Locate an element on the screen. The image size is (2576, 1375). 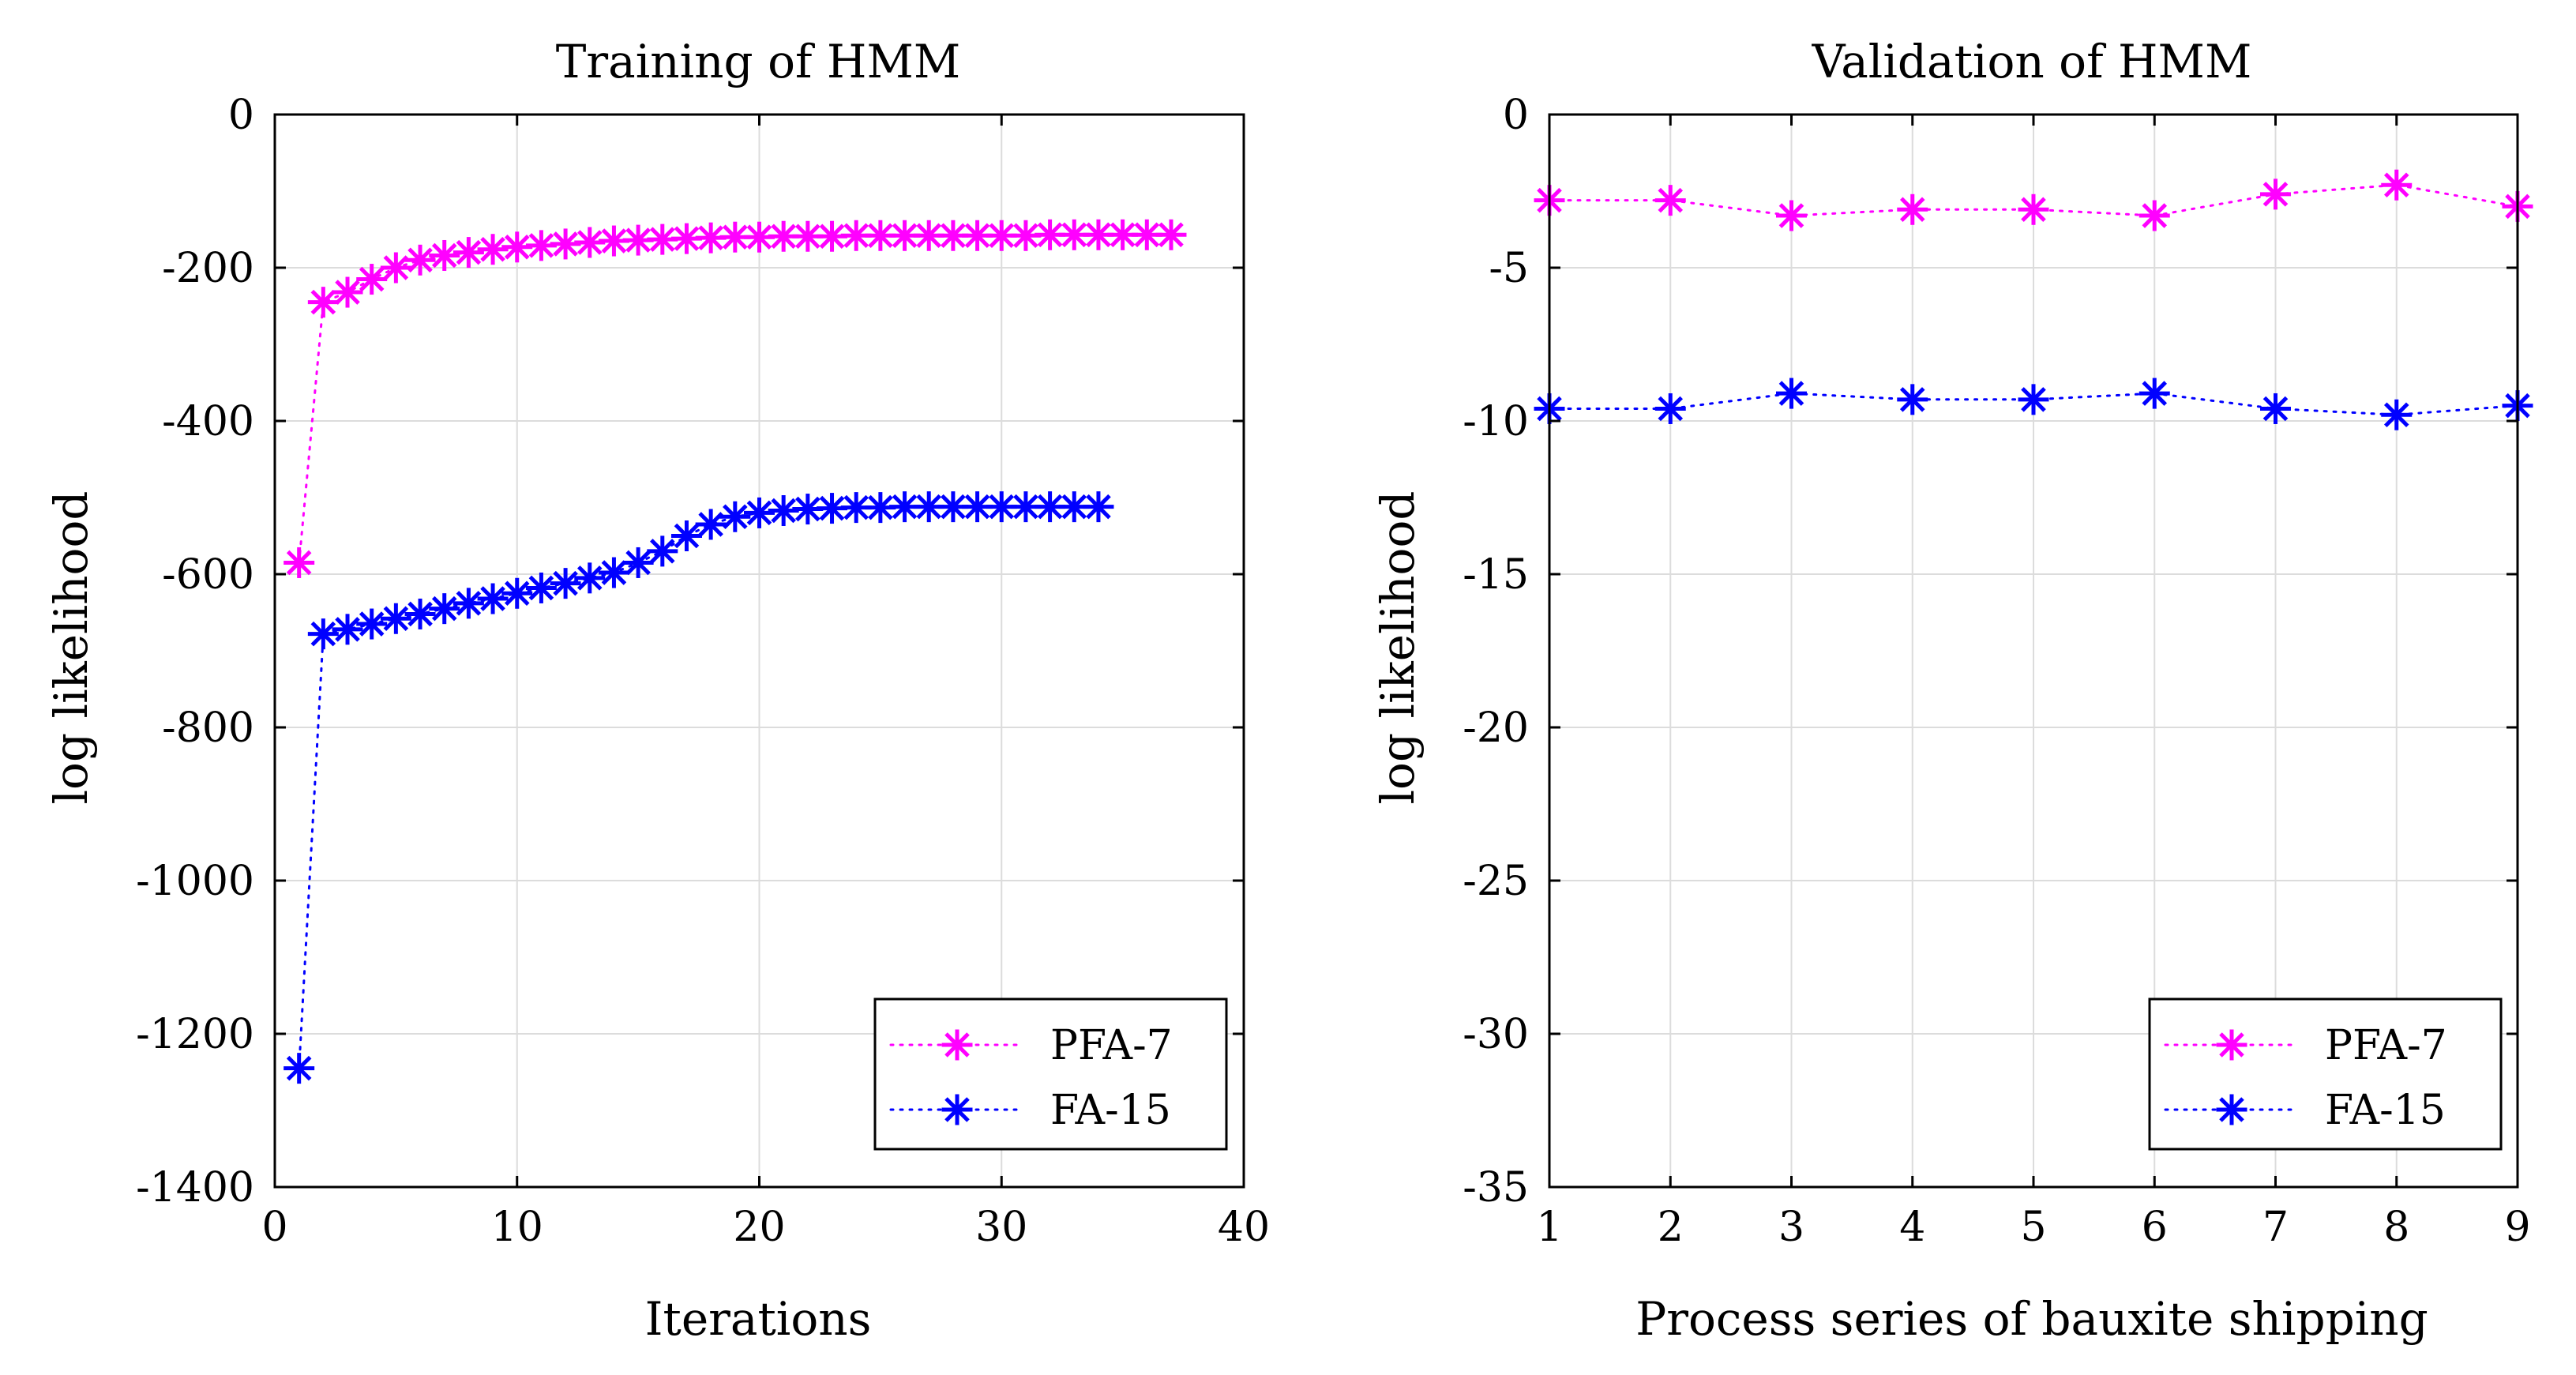
y-tick-label: -25 is located at coordinates (1496, 881).